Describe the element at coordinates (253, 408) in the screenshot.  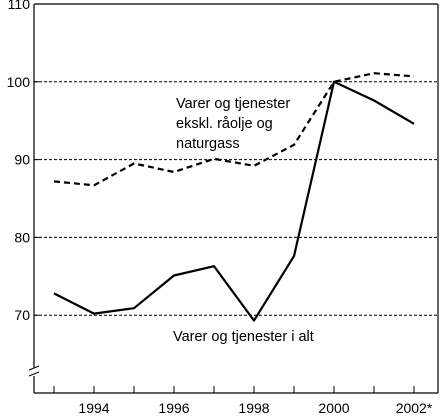
I see `x-tick-label-1998: 1998` at that location.